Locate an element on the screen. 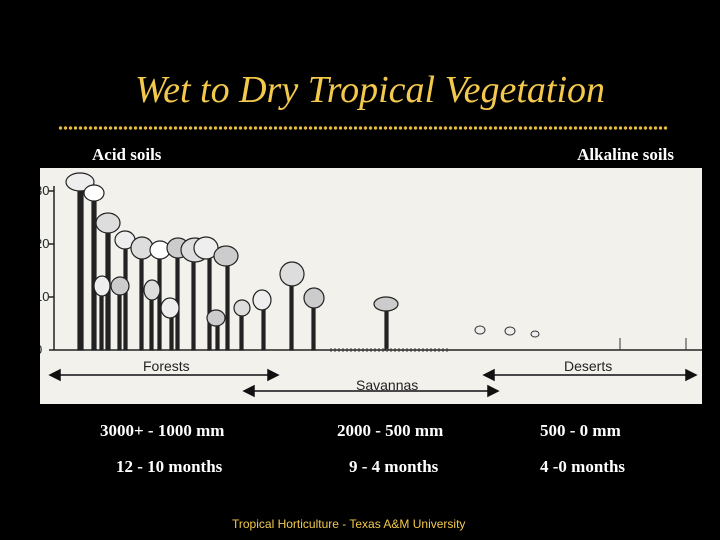 The width and height of the screenshot is (720, 540). rainfall-forests: 3000+ - 1000 mm is located at coordinates (162, 430).